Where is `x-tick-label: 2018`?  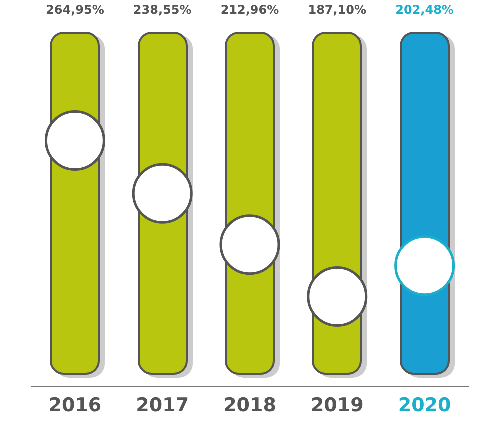
x-tick-label: 2018 is located at coordinates (250, 405).